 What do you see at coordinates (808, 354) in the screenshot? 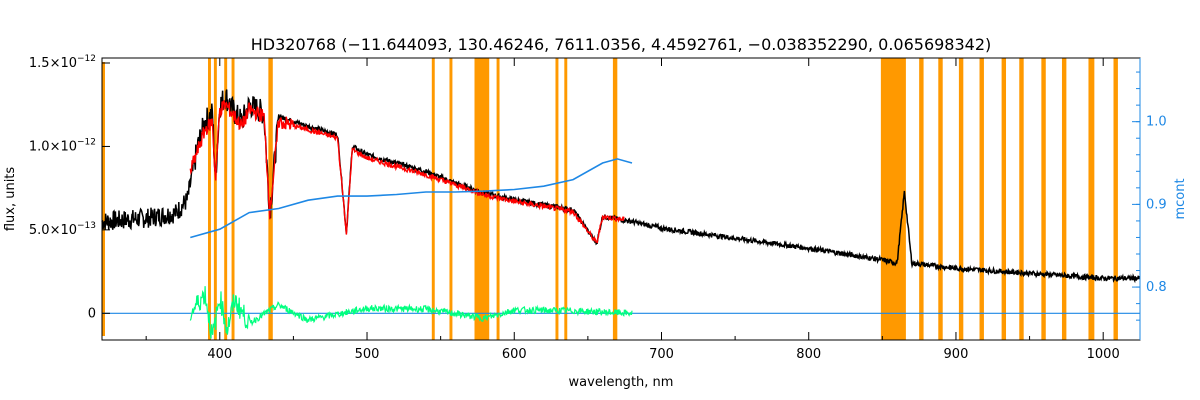
I see `x-tick-label-4: 800` at bounding box center [808, 354].